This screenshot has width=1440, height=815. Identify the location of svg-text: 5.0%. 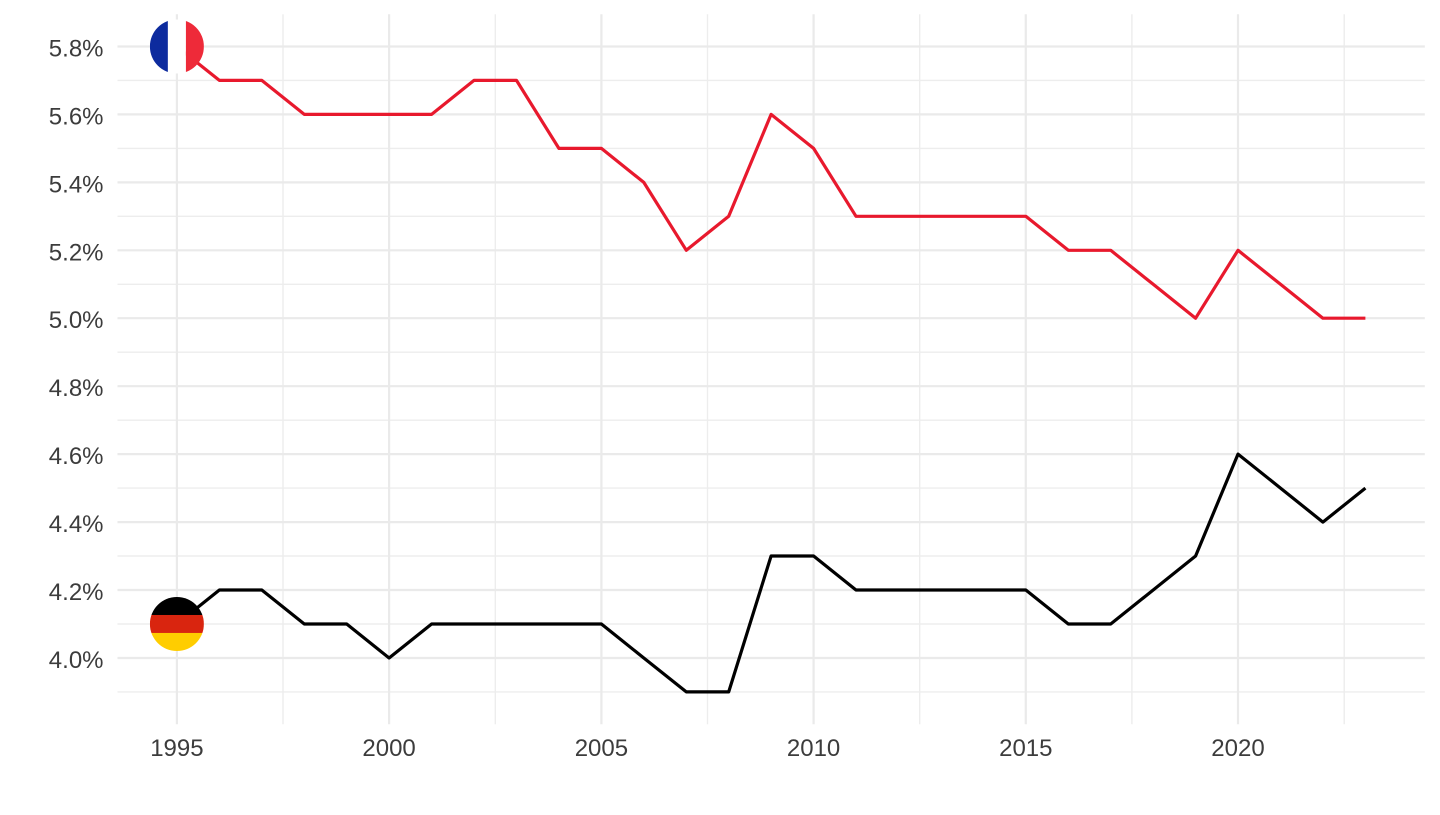
(76, 320).